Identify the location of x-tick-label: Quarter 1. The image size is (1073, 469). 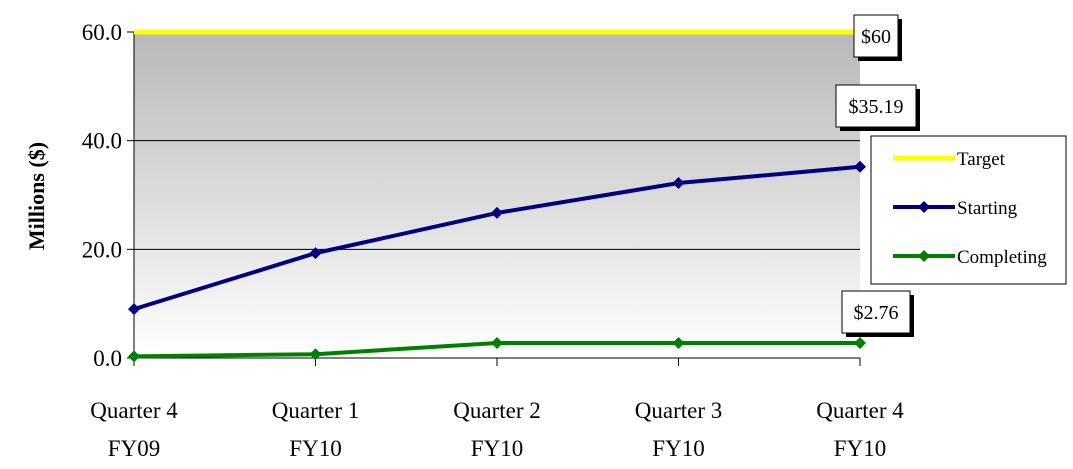
(316, 410).